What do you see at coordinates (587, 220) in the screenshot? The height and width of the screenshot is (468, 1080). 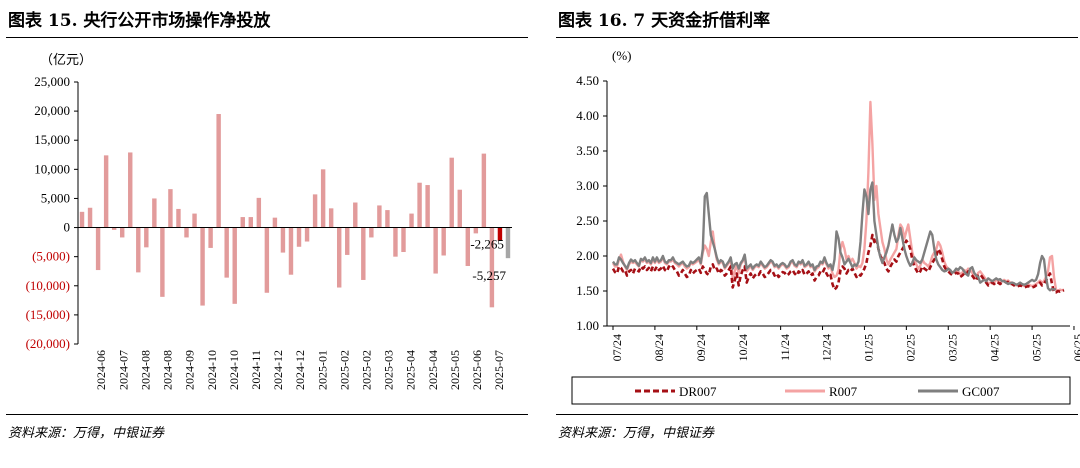 I see `y-tick-label: 2.50` at bounding box center [587, 220].